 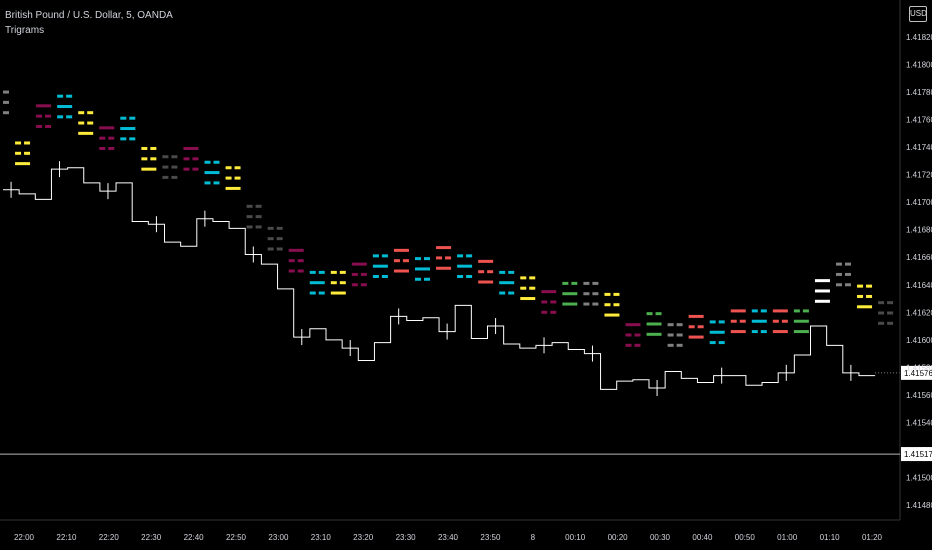 I want to click on y-tick-label: 1.41720, so click(x=919, y=175).